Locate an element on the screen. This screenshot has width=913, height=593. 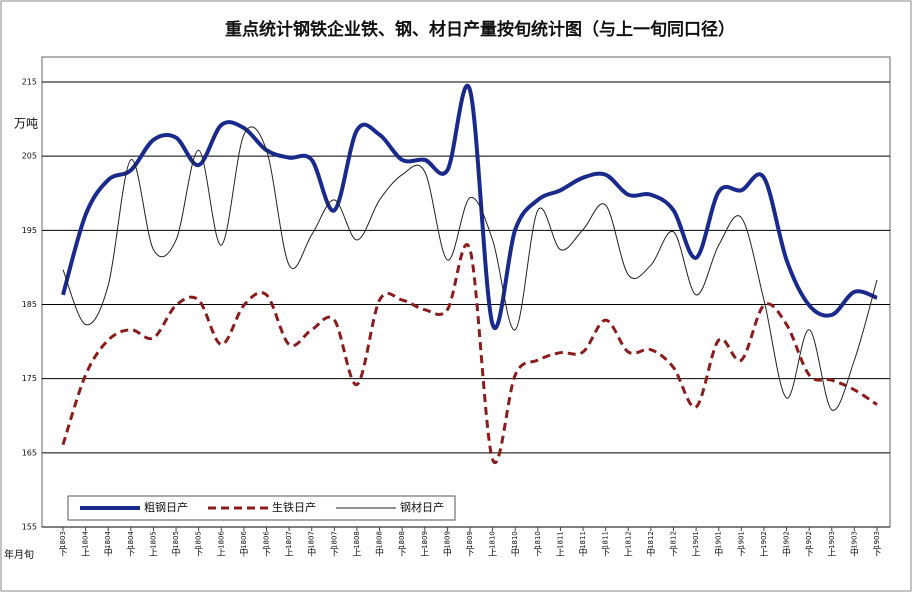
legend-label: 钢材日产 is located at coordinates (422, 507).